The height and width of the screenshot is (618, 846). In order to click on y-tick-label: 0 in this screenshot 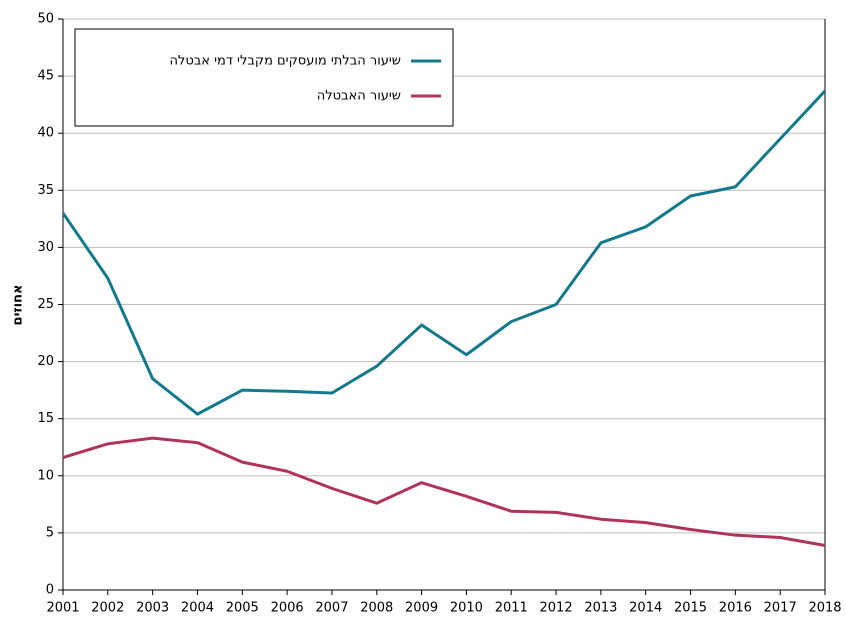, I will do `click(50, 590)`.